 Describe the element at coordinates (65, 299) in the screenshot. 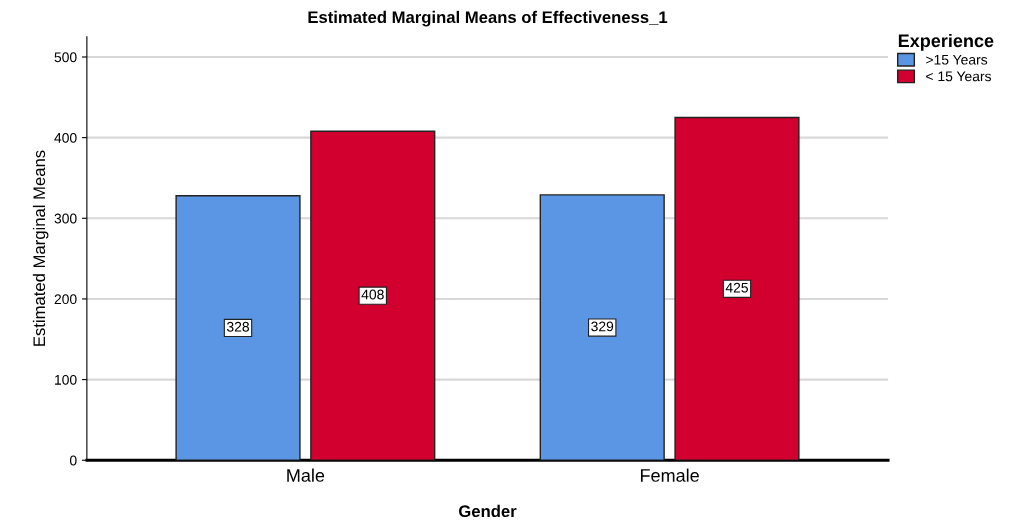

I see `y-tick-label: 200` at that location.